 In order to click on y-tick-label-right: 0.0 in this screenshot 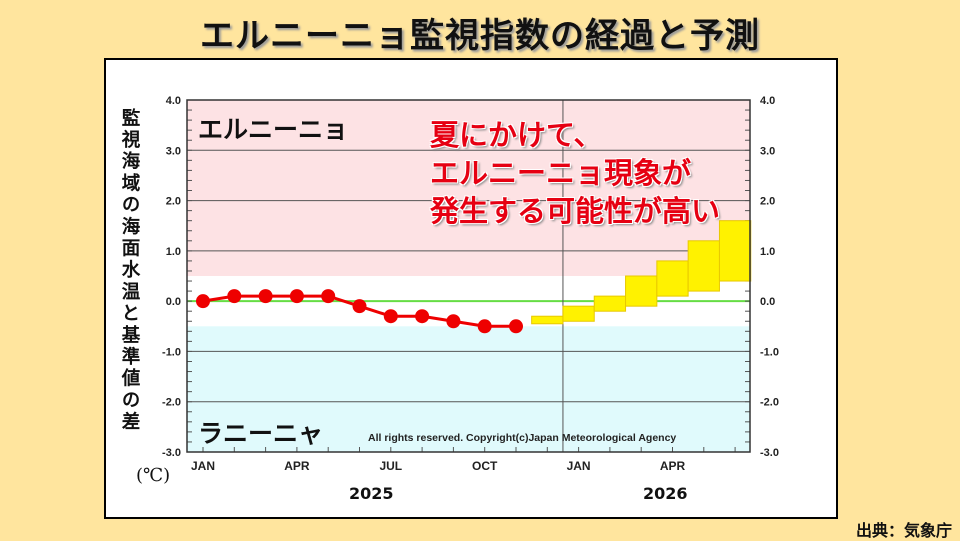, I will do `click(767, 302)`.